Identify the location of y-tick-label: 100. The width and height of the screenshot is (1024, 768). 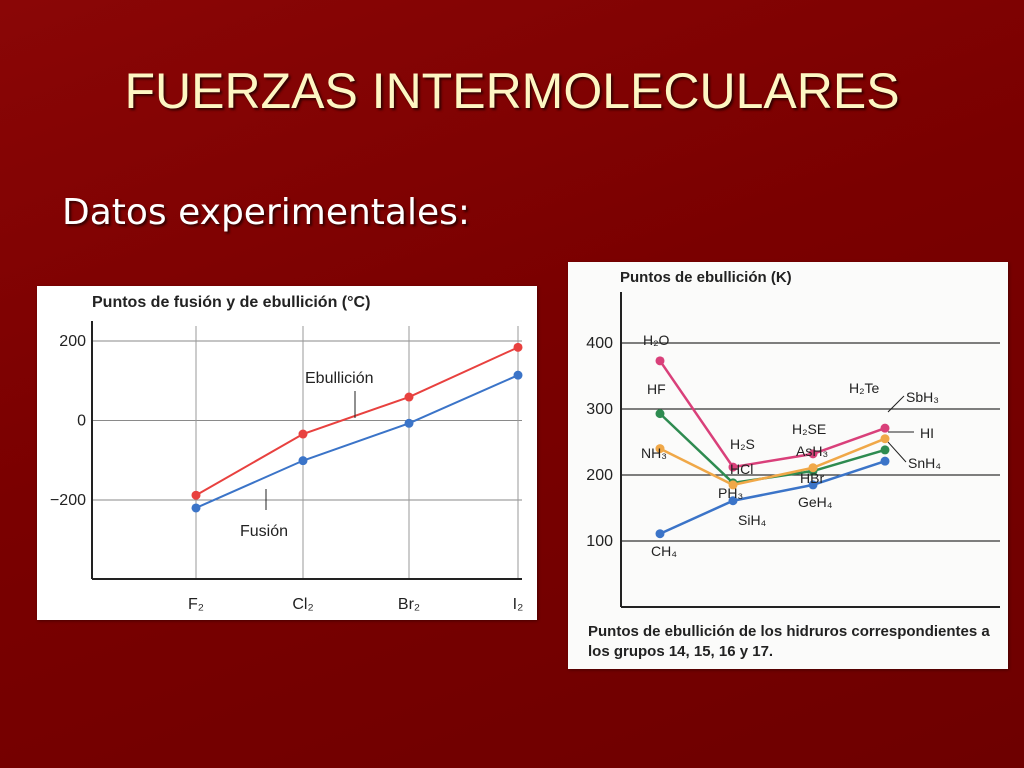
(599, 541).